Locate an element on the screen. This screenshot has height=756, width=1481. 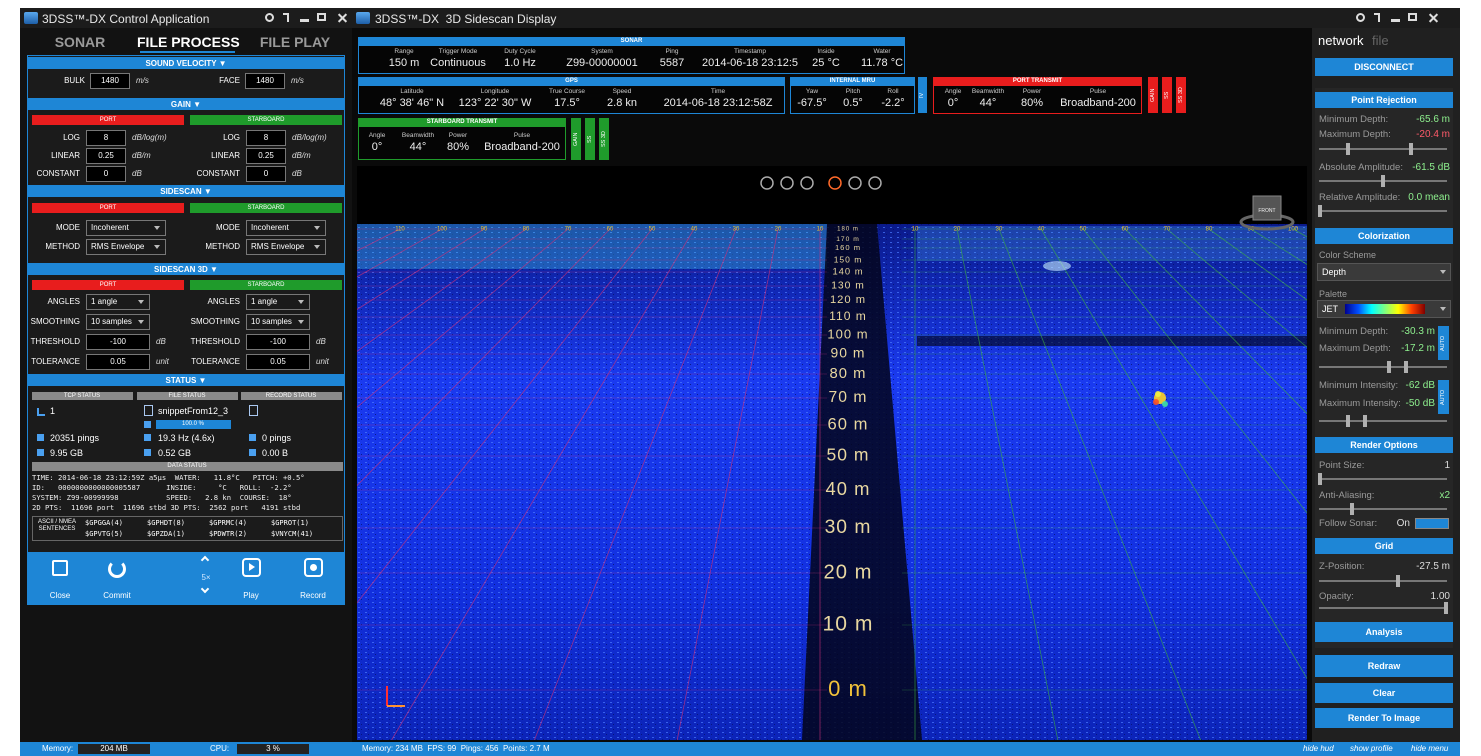
disconnect-label: DISCONNECT is located at coordinates (1384, 67).